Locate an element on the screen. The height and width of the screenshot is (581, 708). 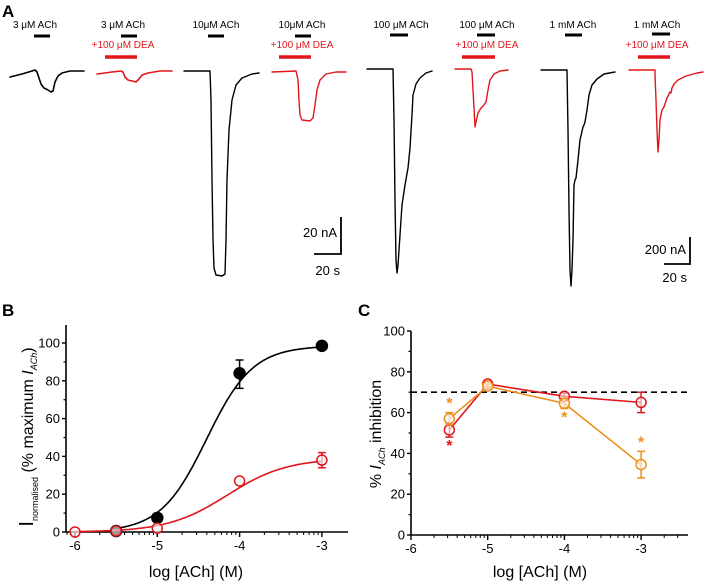
panel-b-y-tick-label: 60 is located at coordinates (53, 418).